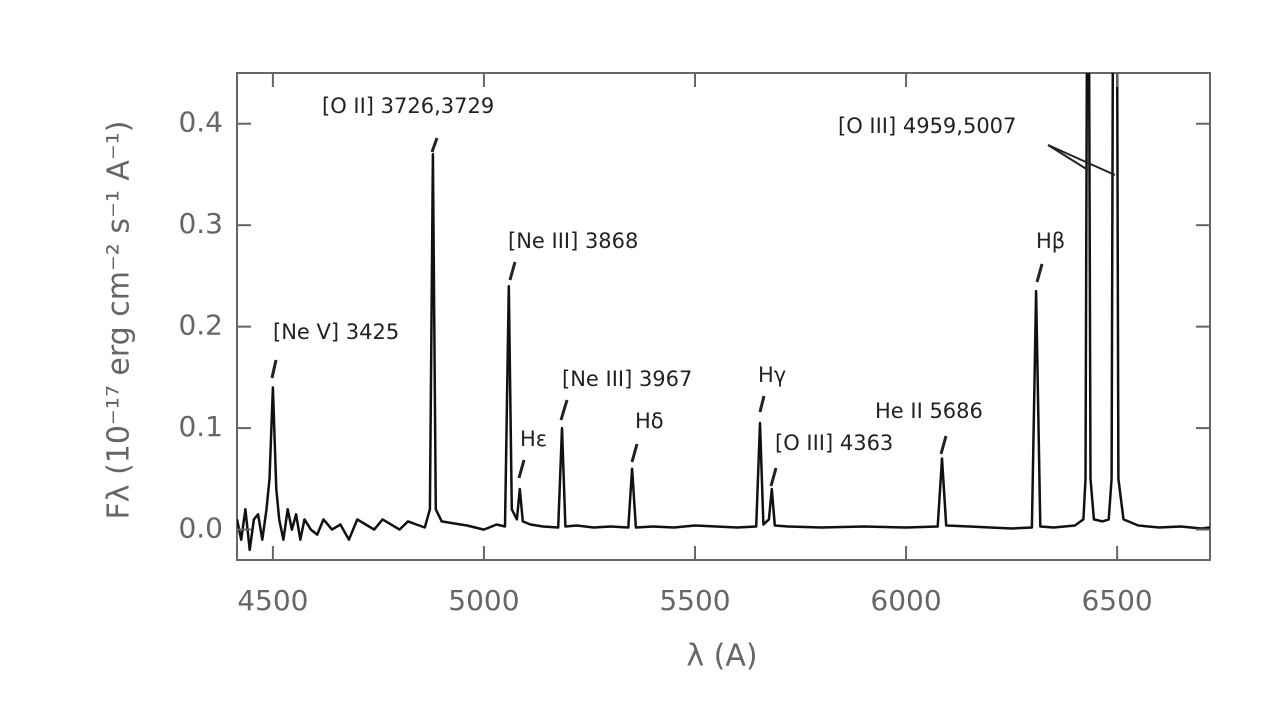 The width and height of the screenshot is (1280, 710). I want to click on line-label: Hδ, so click(649, 421).